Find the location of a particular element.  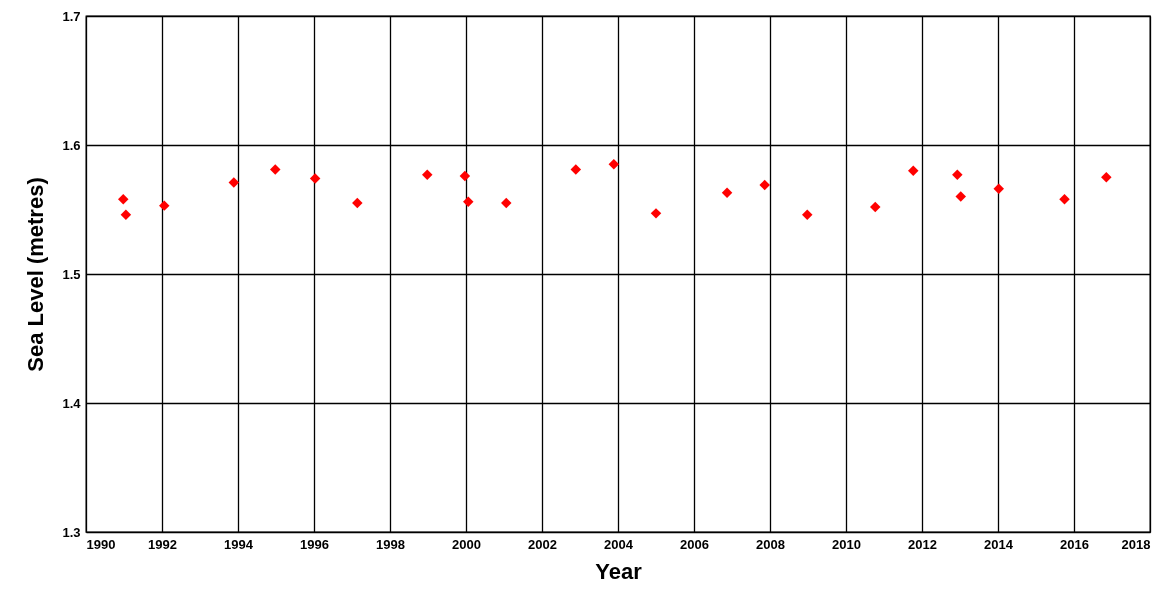

x-tick-label: 1994 is located at coordinates (239, 544).